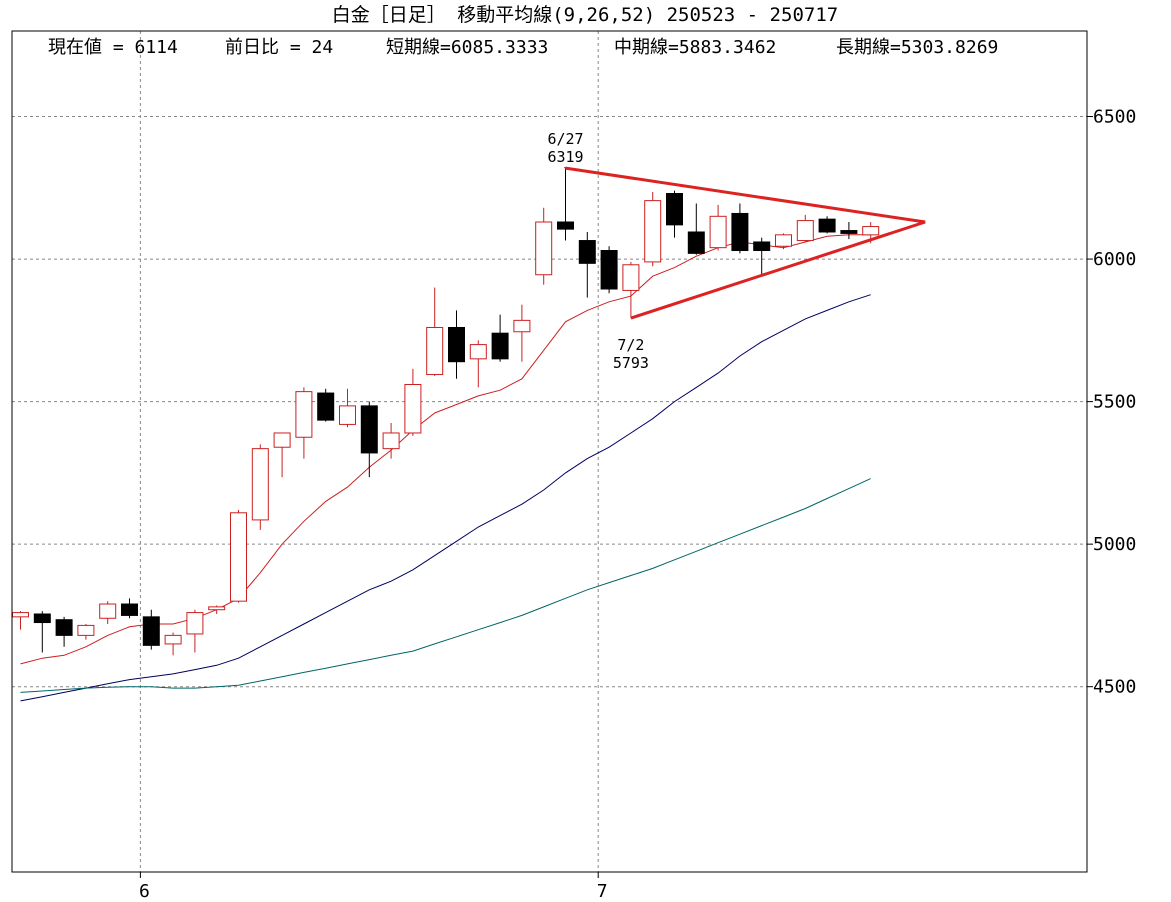 The height and width of the screenshot is (902, 1171). What do you see at coordinates (113, 47) in the screenshot?
I see `current-value-label: 現在値 = 6114` at bounding box center [113, 47].